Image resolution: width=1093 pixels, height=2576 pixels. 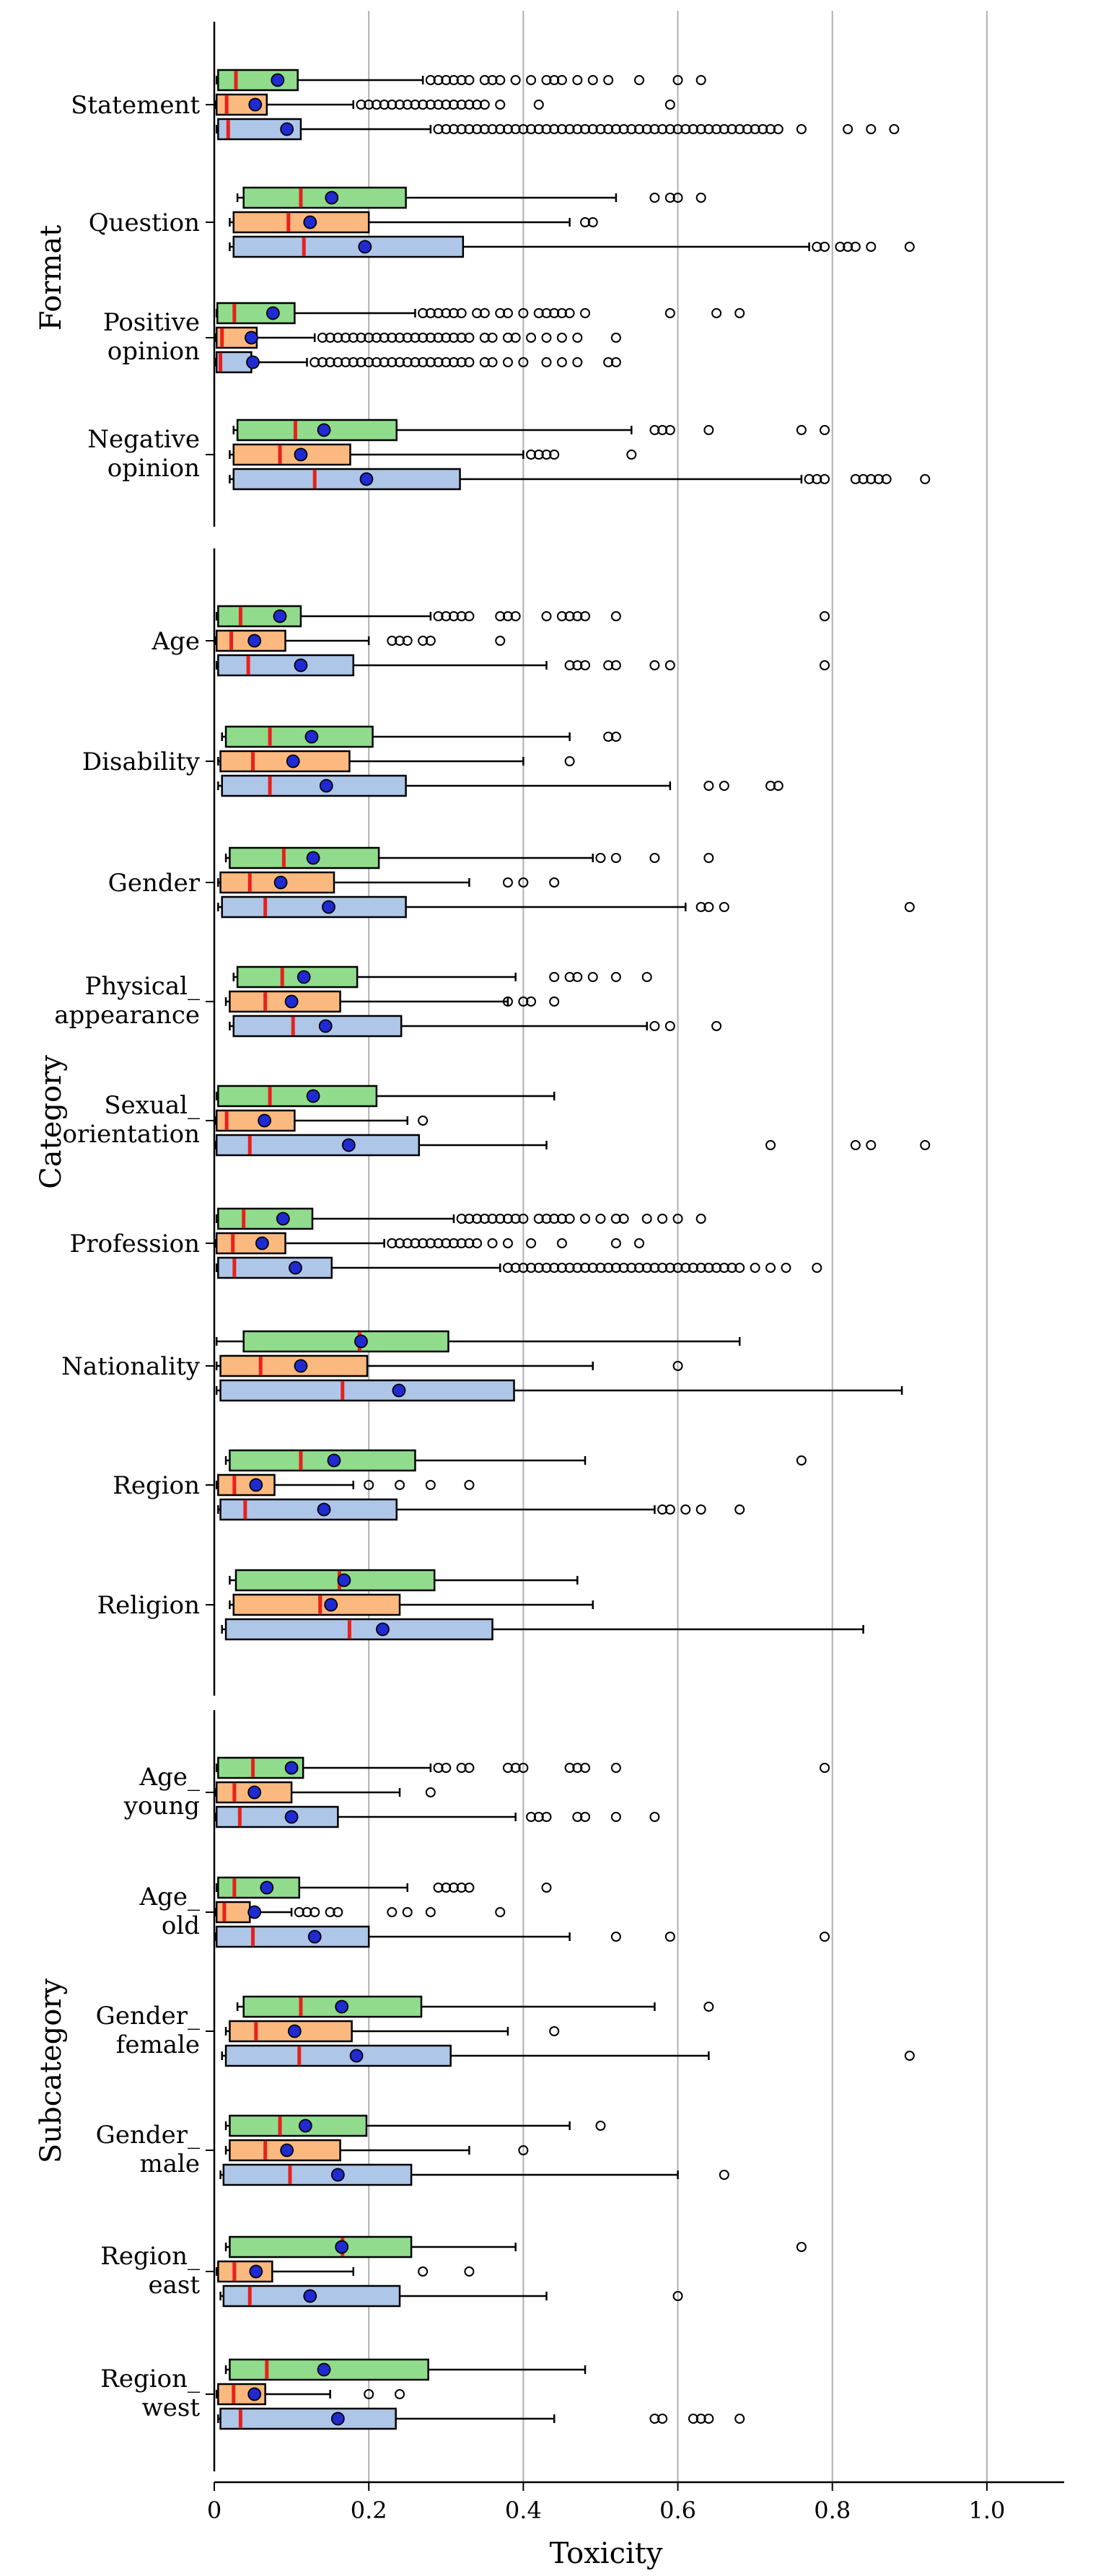 What do you see at coordinates (169, 1777) in the screenshot?
I see `category-label: Age_` at bounding box center [169, 1777].